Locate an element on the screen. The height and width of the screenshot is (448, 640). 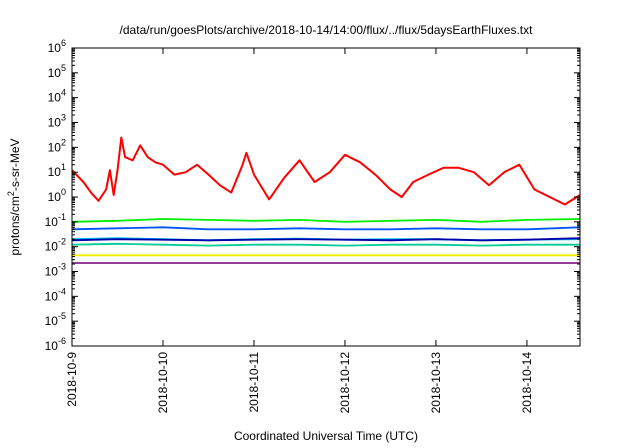
y-tick-label: 10⁻¹ is located at coordinates (55, 220).